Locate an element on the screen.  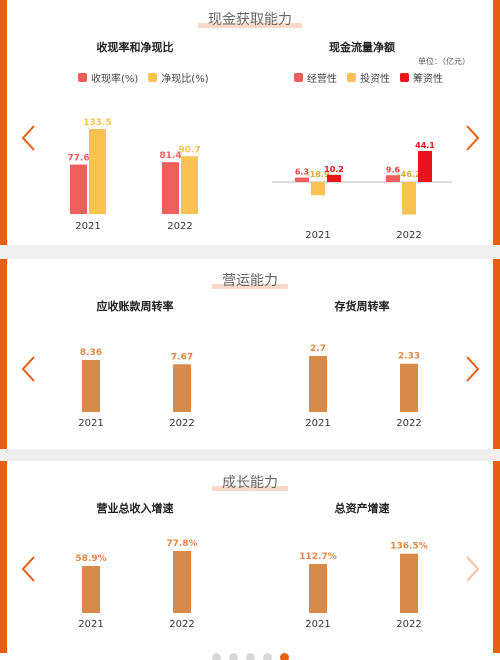
pagination-dots is located at coordinates (250, 656).